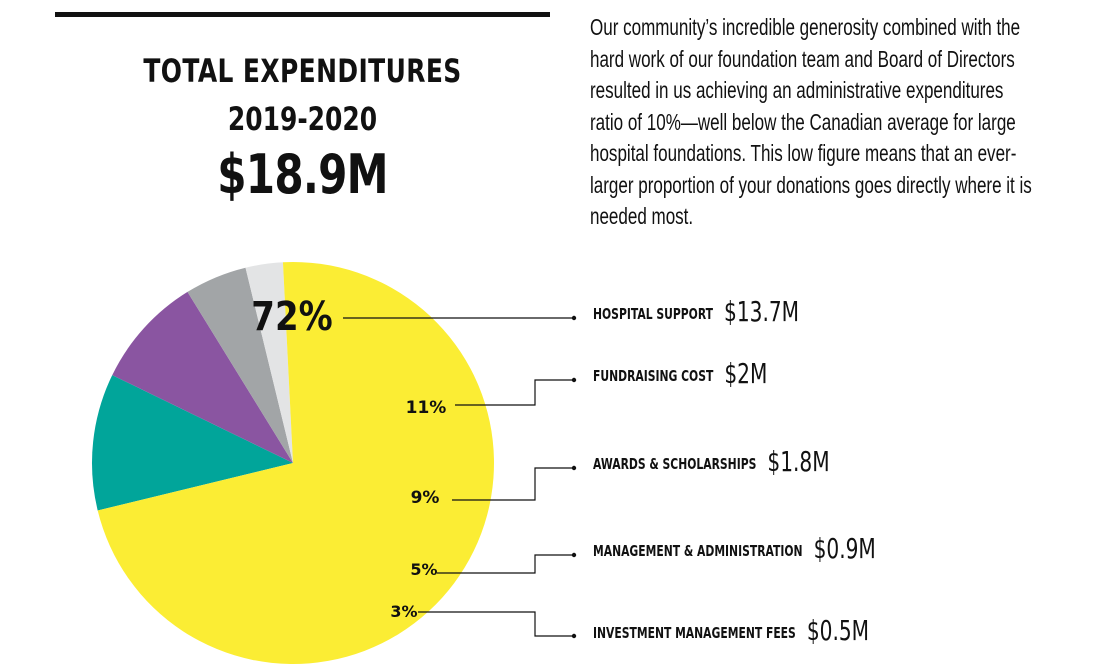  I want to click on chart-title: TOTAL EXPENDITURES, so click(302, 71).